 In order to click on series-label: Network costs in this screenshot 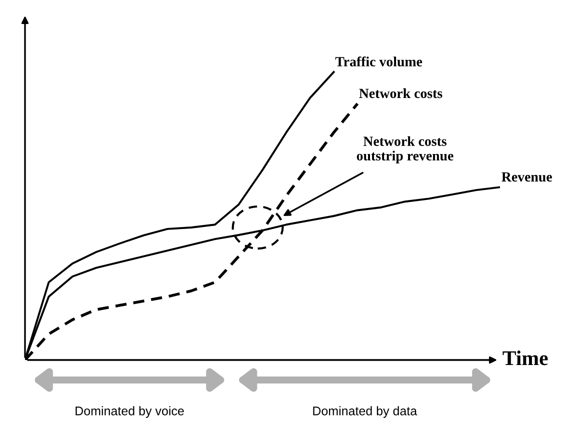, I will do `click(400, 93)`.